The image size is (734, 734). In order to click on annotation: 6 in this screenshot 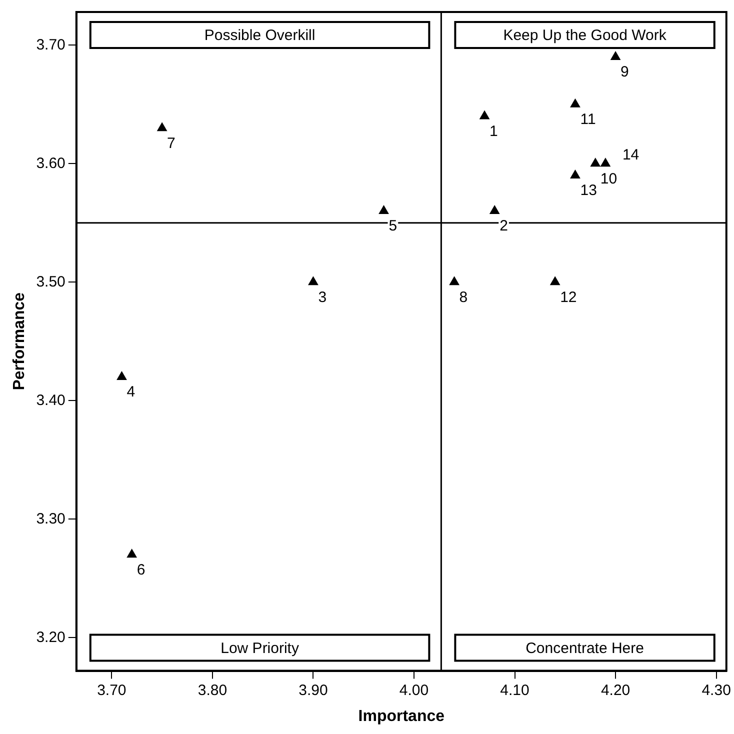, I will do `click(141, 569)`.